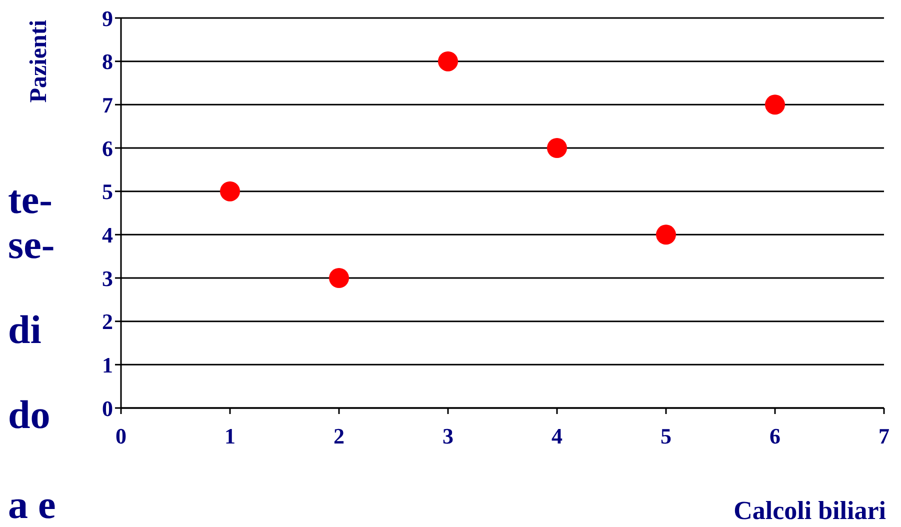 The width and height of the screenshot is (901, 527). What do you see at coordinates (39, 61) in the screenshot?
I see `y-axis-title: Pazienti` at bounding box center [39, 61].